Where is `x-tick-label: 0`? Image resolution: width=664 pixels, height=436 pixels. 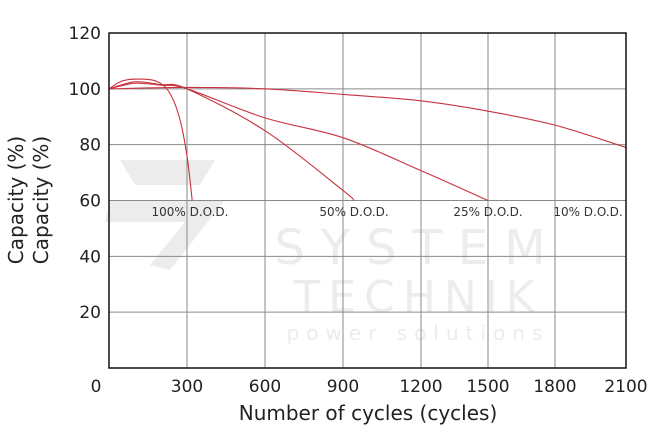
x-tick-label: 0 is located at coordinates (96, 387).